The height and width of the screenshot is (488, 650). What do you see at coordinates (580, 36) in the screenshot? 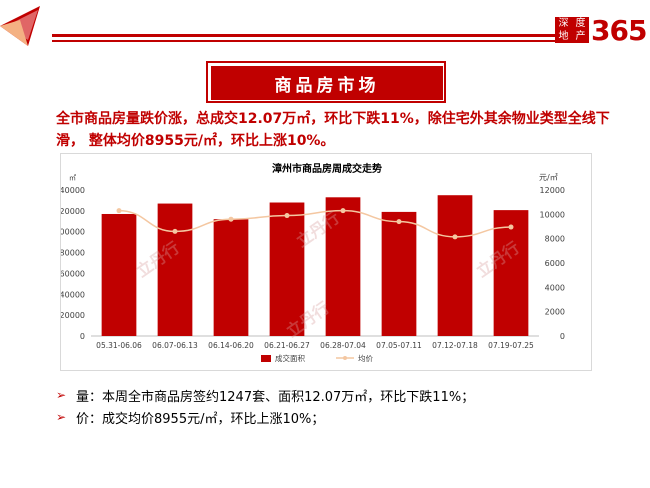
I see `brand-char: 产` at bounding box center [580, 36].